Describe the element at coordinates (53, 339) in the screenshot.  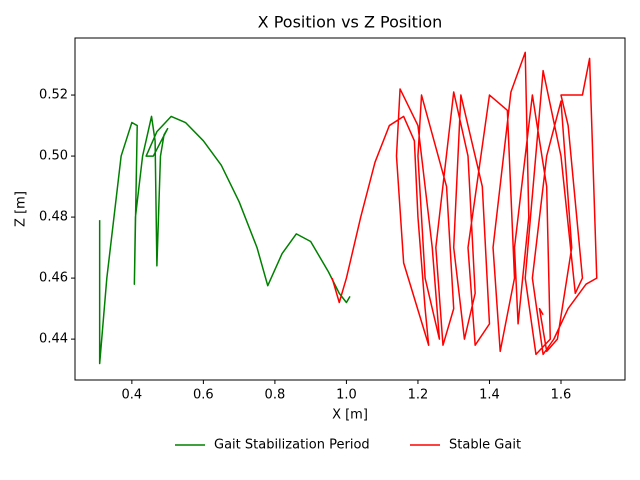
I see `y-tick-label: 0.44` at that location.